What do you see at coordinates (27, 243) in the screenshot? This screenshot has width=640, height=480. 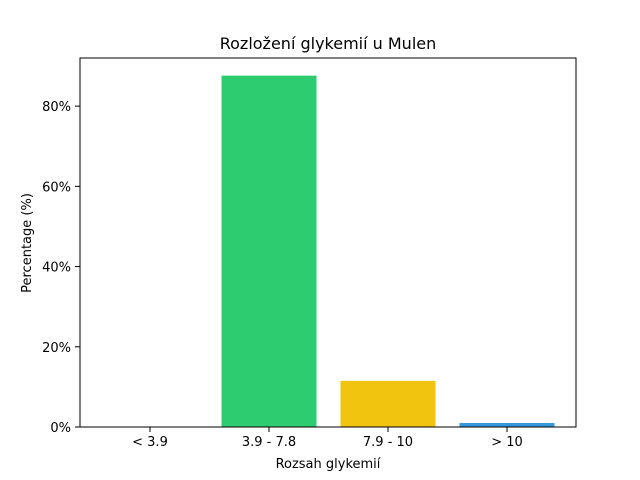 I see `y-axis-label: Percentage (%)` at bounding box center [27, 243].